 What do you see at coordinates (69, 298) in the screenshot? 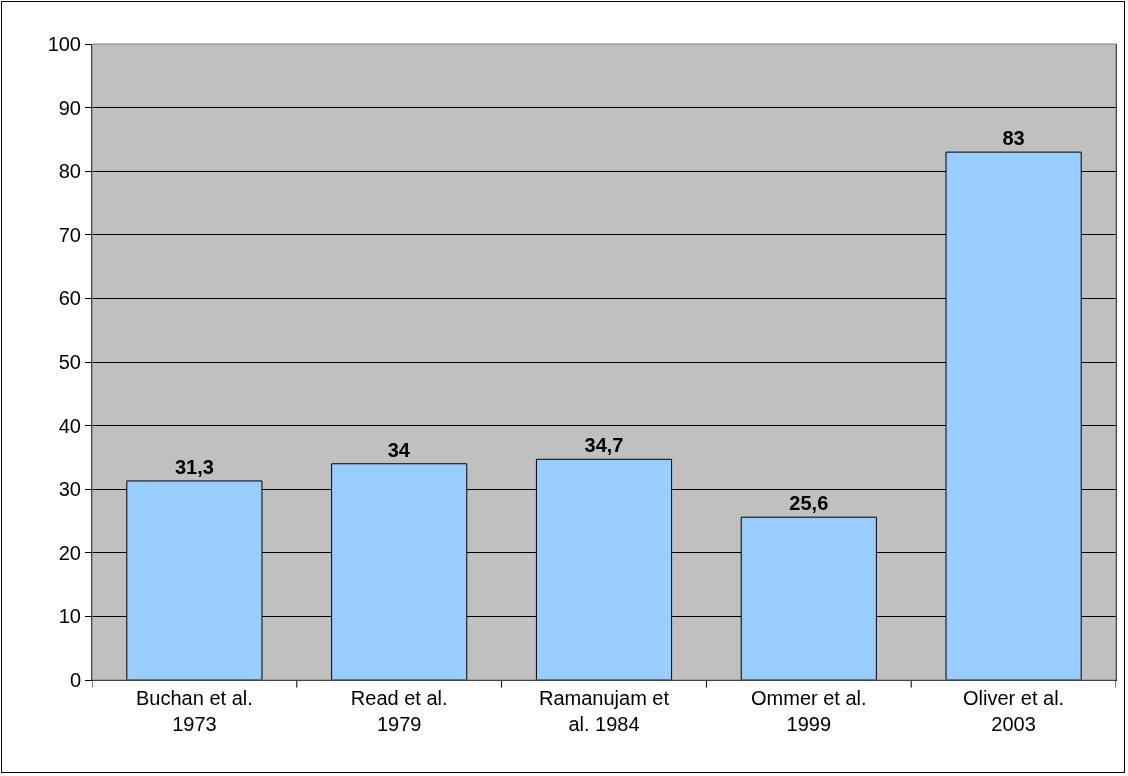
I see `y-tick-label: 60` at bounding box center [69, 298].